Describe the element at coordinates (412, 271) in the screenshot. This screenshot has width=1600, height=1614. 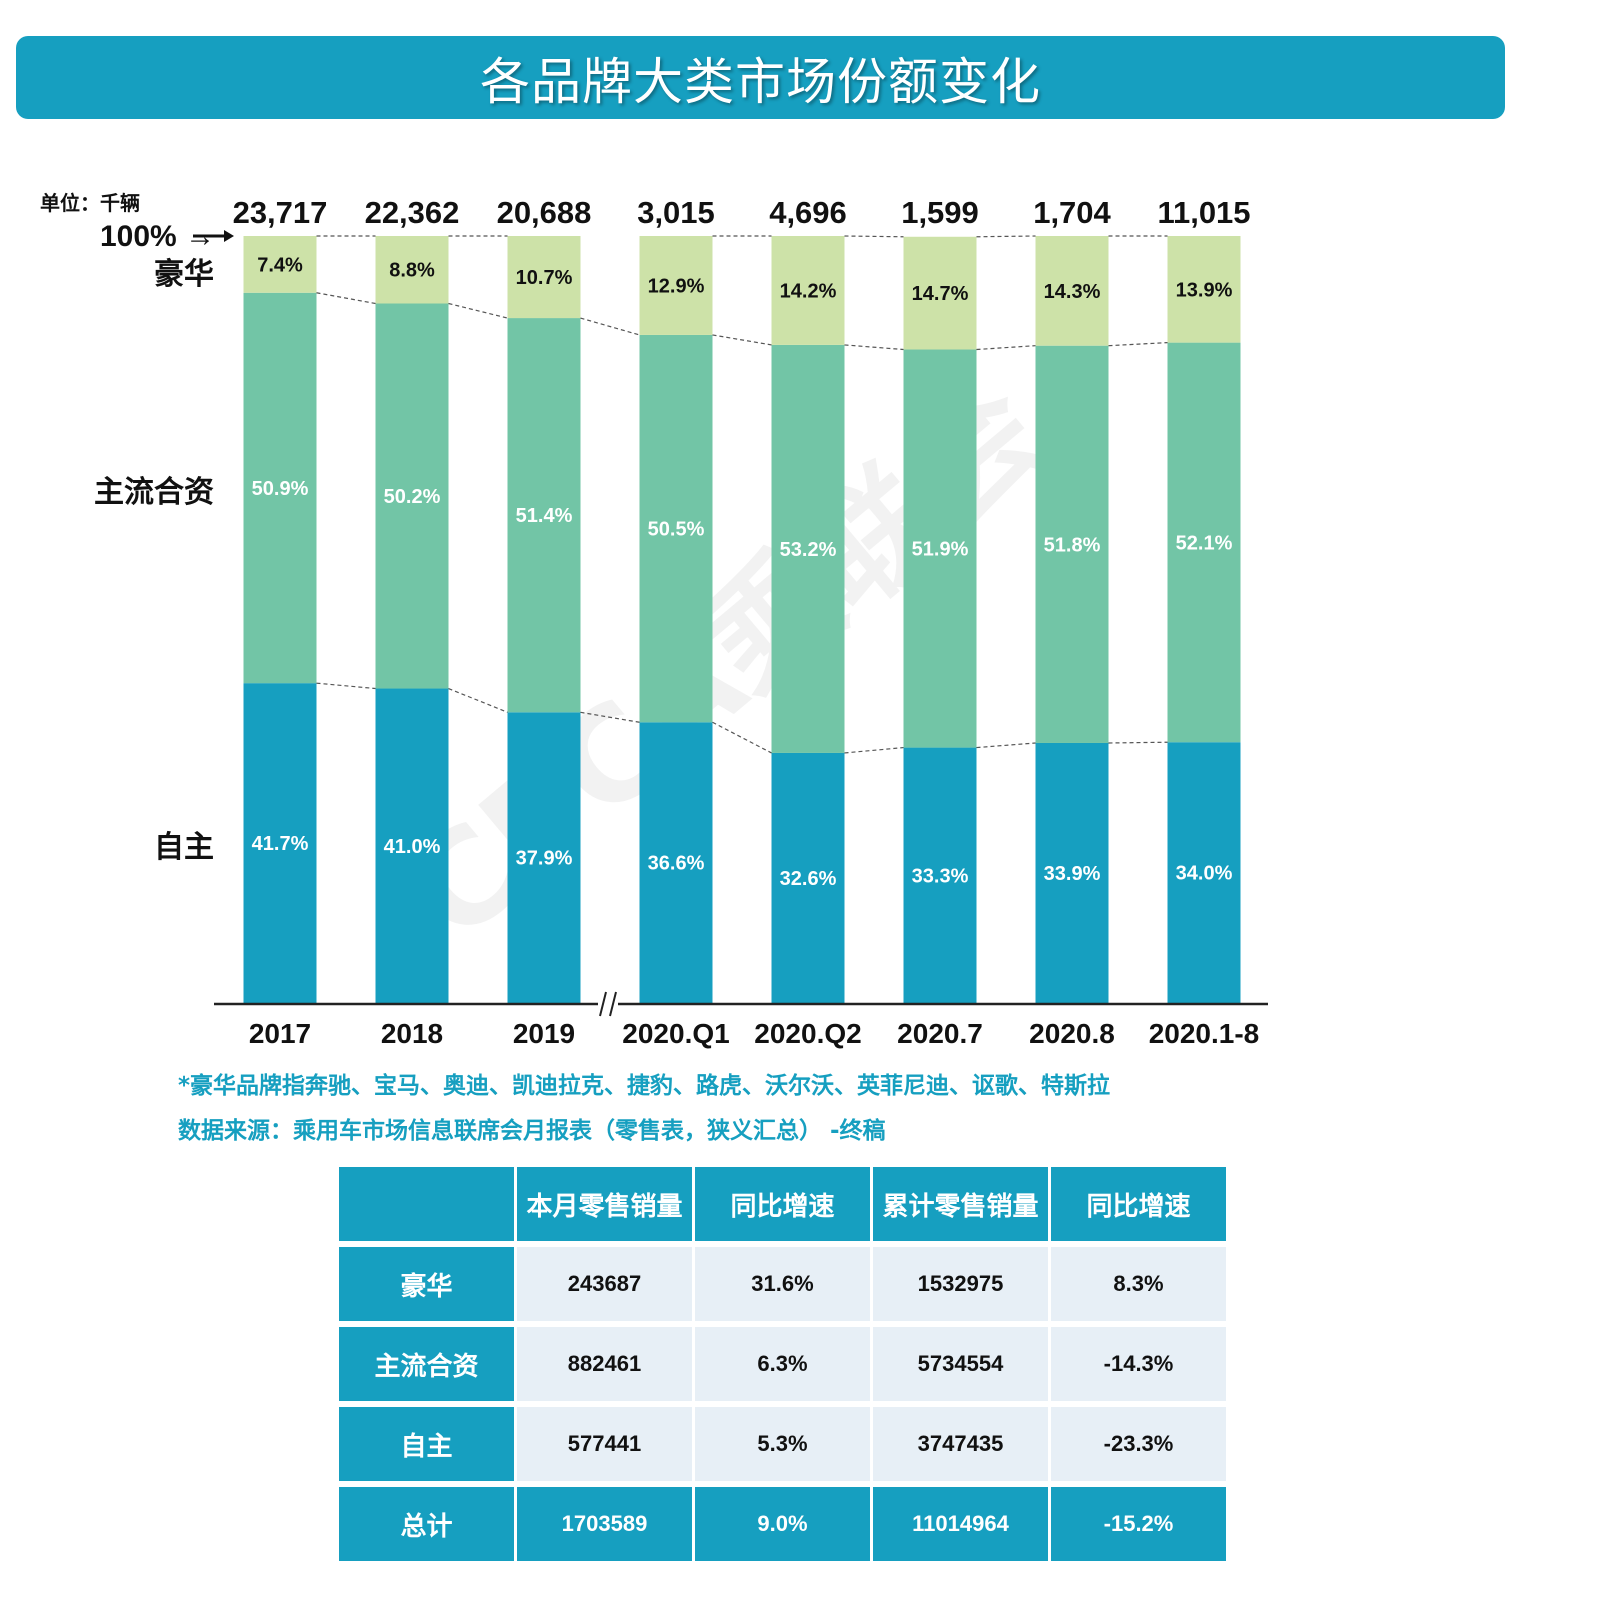
I see `data-label: 8.8%` at that location.